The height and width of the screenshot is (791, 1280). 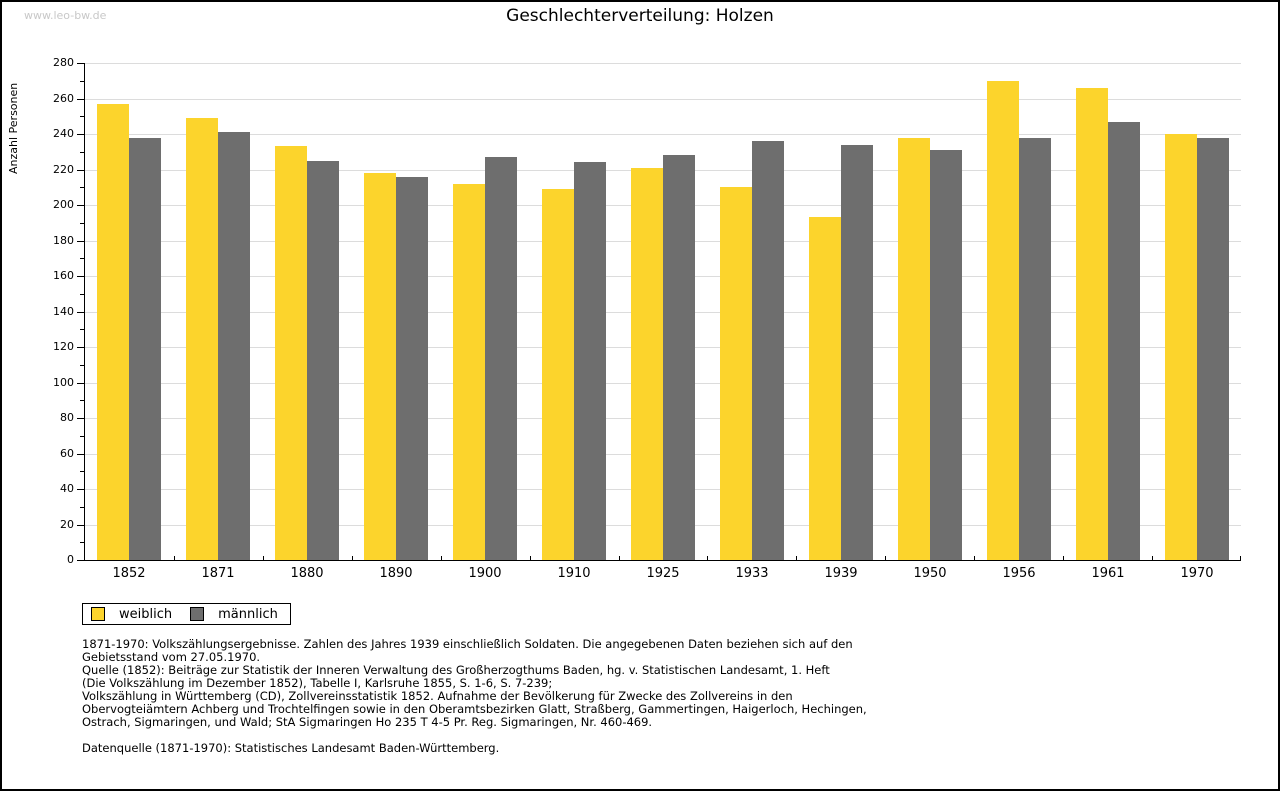 I want to click on y-axis-tick-label: 0, so click(x=70, y=559).